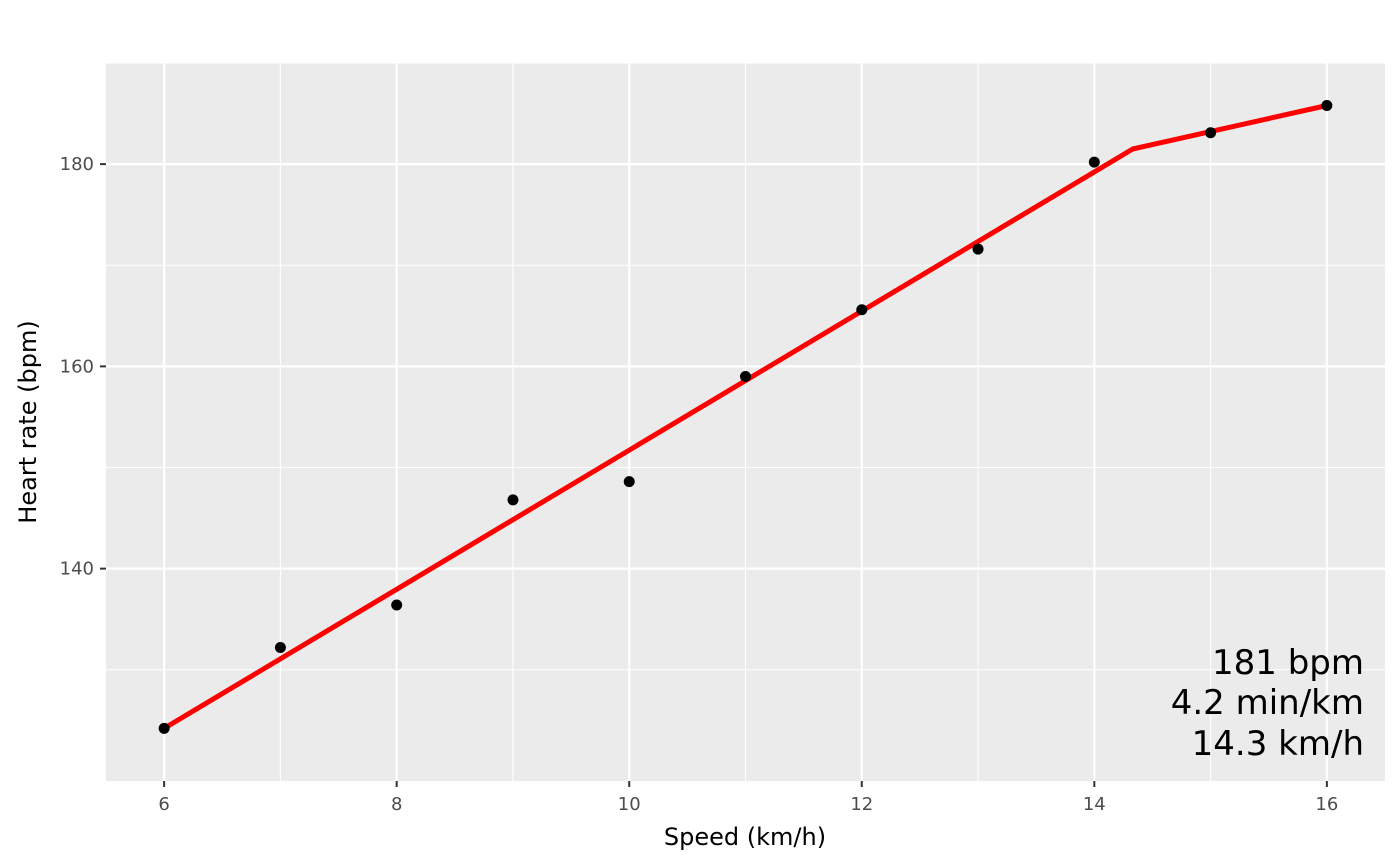  What do you see at coordinates (77, 569) in the screenshot?
I see `y-tick-label: 140` at bounding box center [77, 569].